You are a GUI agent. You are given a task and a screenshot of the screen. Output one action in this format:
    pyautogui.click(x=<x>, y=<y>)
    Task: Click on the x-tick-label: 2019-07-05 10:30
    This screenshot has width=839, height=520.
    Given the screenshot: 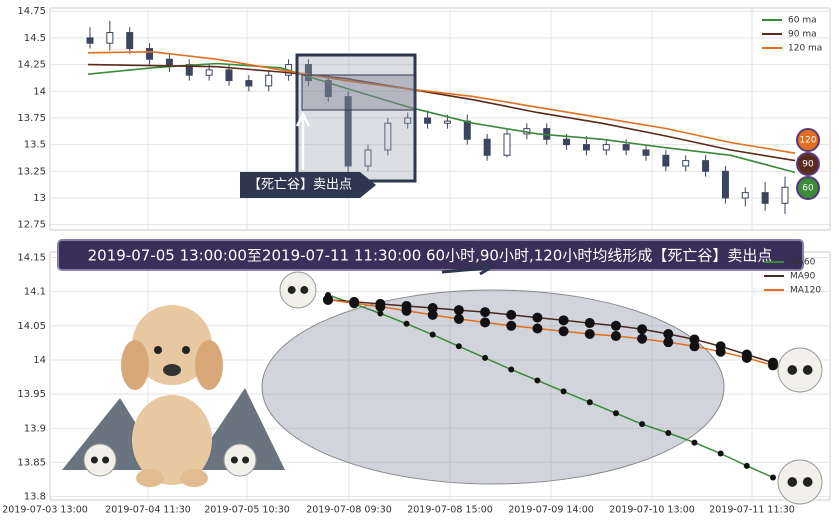 What is the action you would take?
    pyautogui.click(x=247, y=510)
    